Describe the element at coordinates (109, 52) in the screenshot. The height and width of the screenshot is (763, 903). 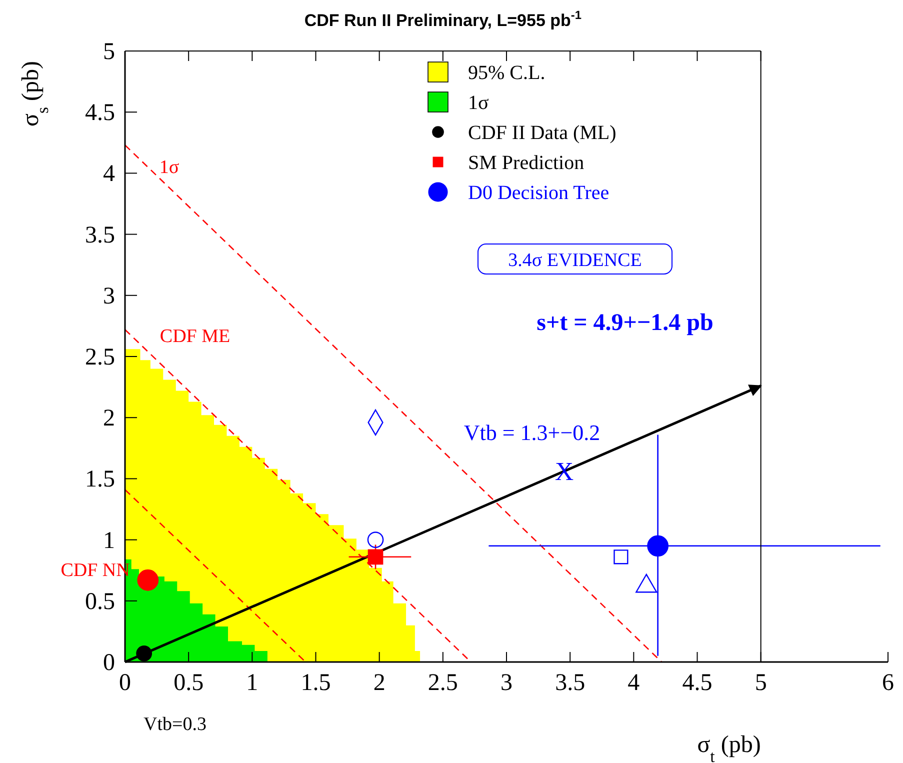
I see `y-tick-label: 5` at that location.